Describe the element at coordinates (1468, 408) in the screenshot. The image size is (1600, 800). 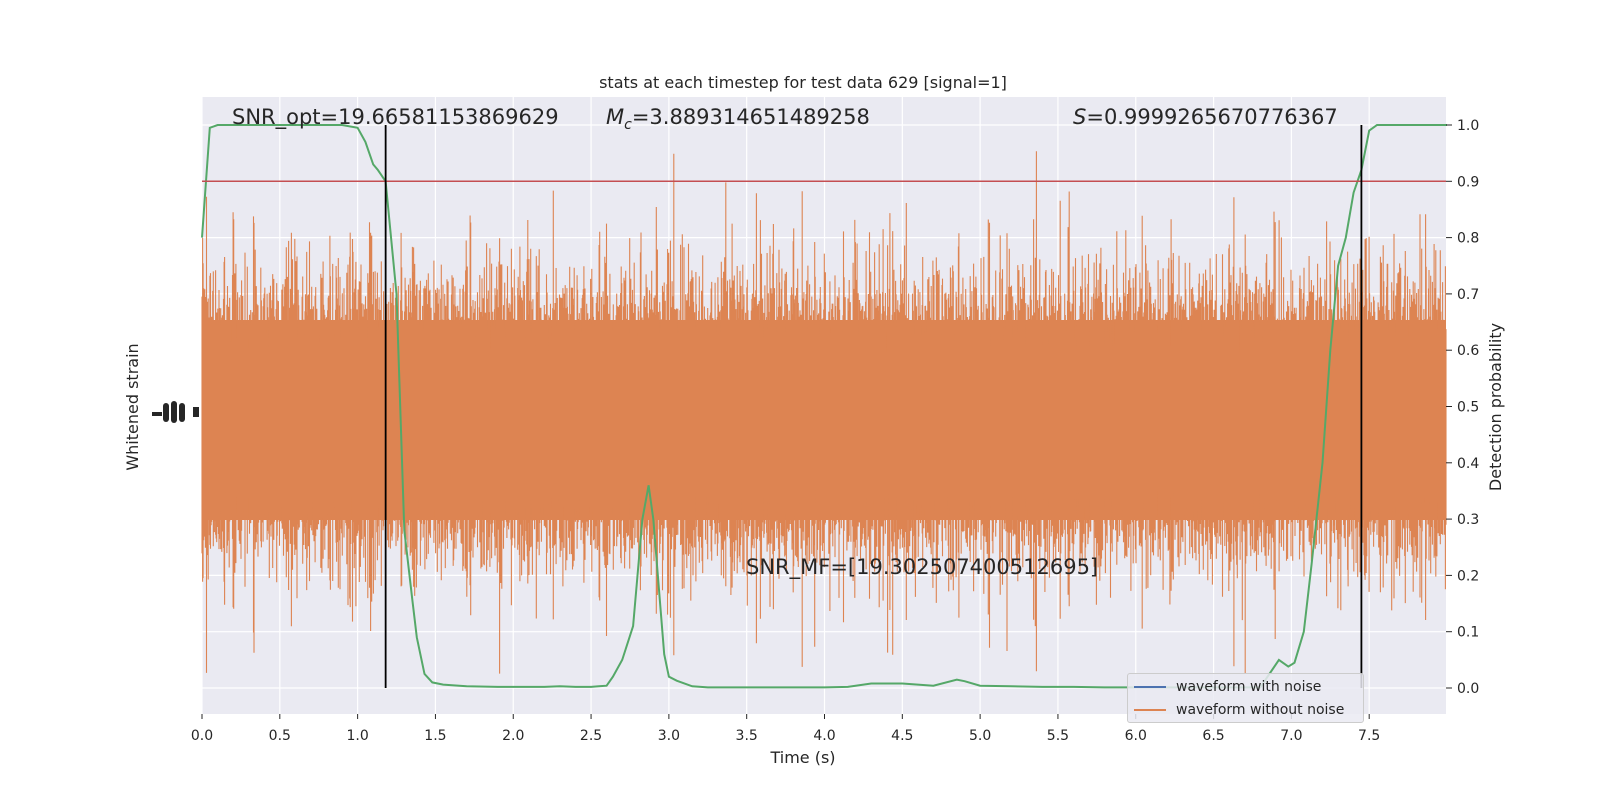
I see `y-tick-label: 0.5` at that location.